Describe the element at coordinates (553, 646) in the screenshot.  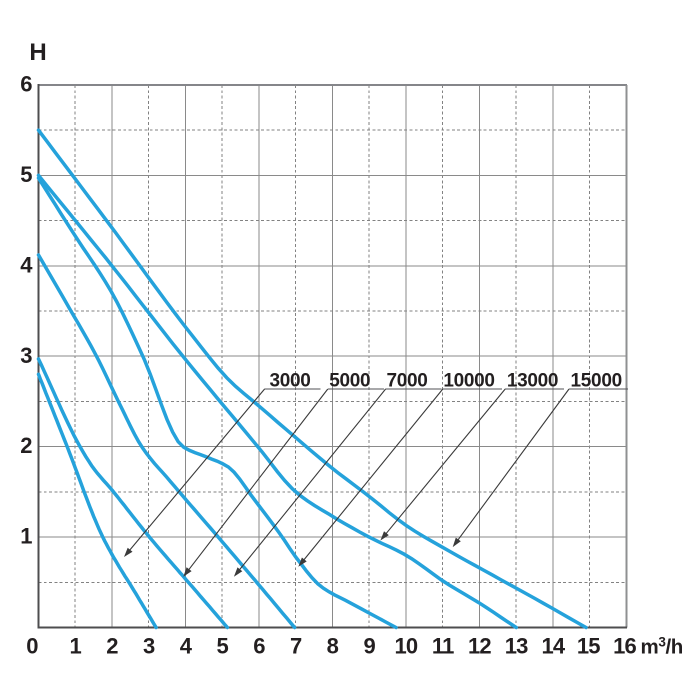
I see `svg-text: 14` at that location.